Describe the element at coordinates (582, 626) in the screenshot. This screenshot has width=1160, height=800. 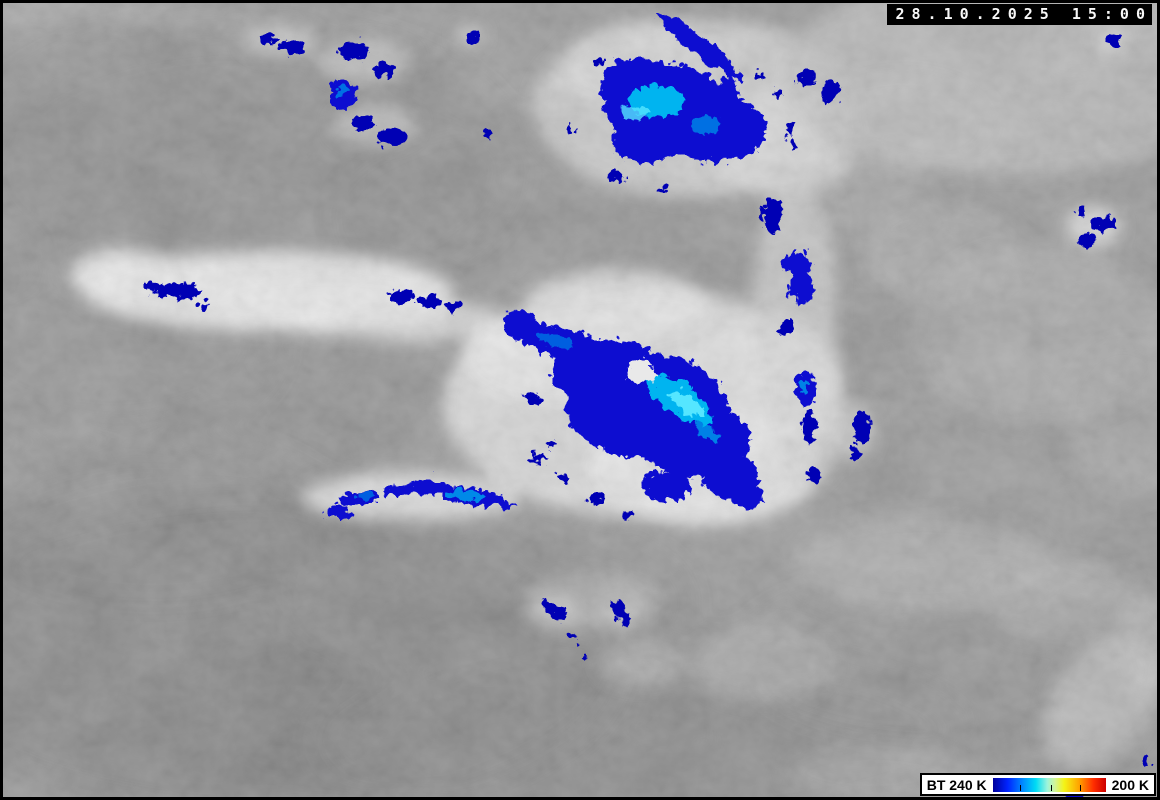
I see `cell-pair-bottomcenter` at that location.